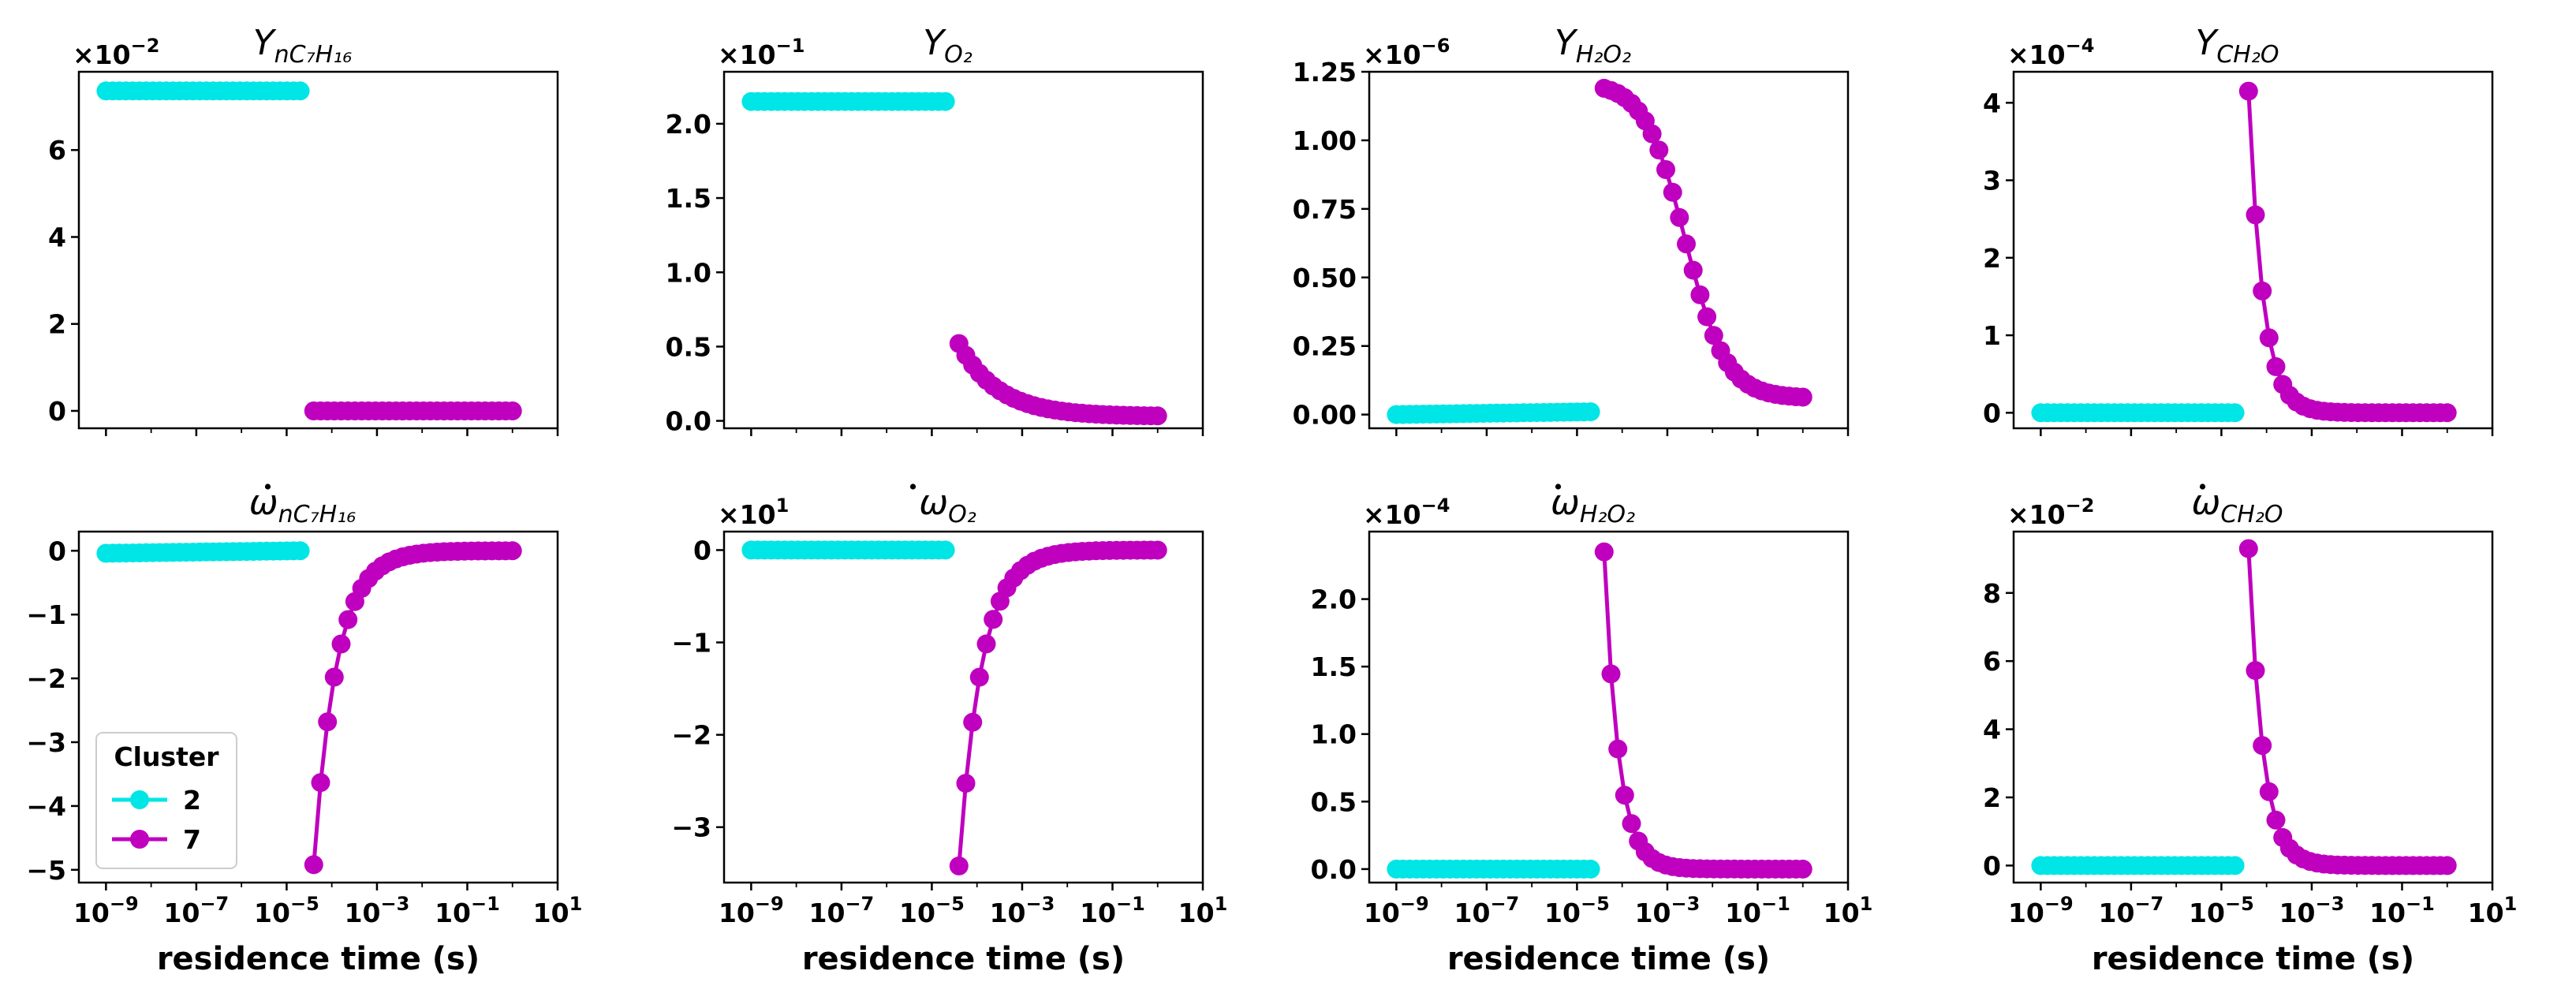 The image size is (2576, 993). What do you see at coordinates (1571, 229) in the screenshot?
I see `subplot-3: 0.00 0.25 0.50 0.75 1.00 1.25×10−6 YH₂O₂` at bounding box center [1571, 229].